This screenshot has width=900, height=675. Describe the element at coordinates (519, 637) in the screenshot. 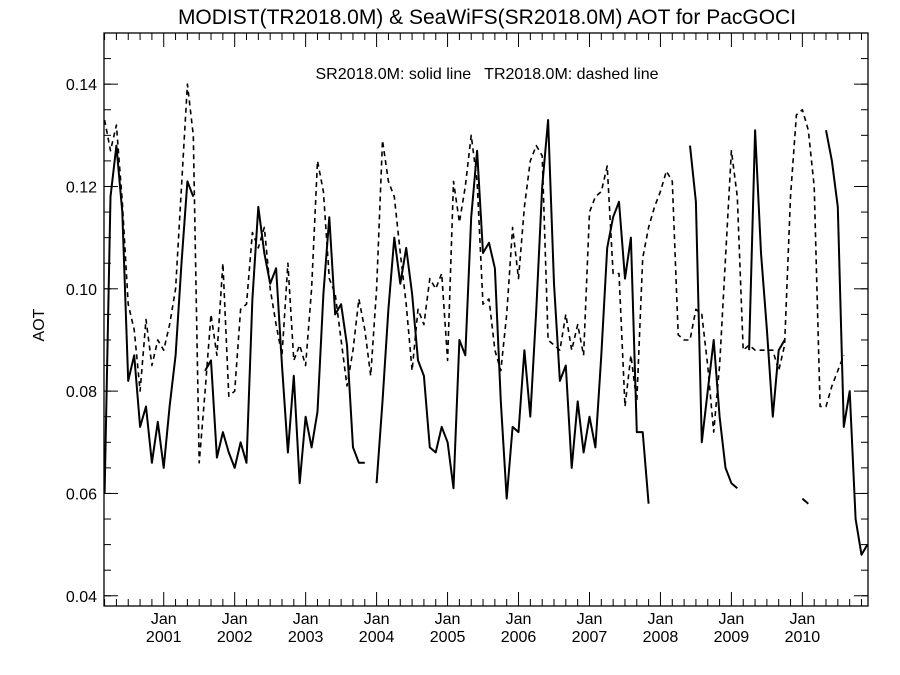

I see `x-tick-label-year: 2006` at that location.